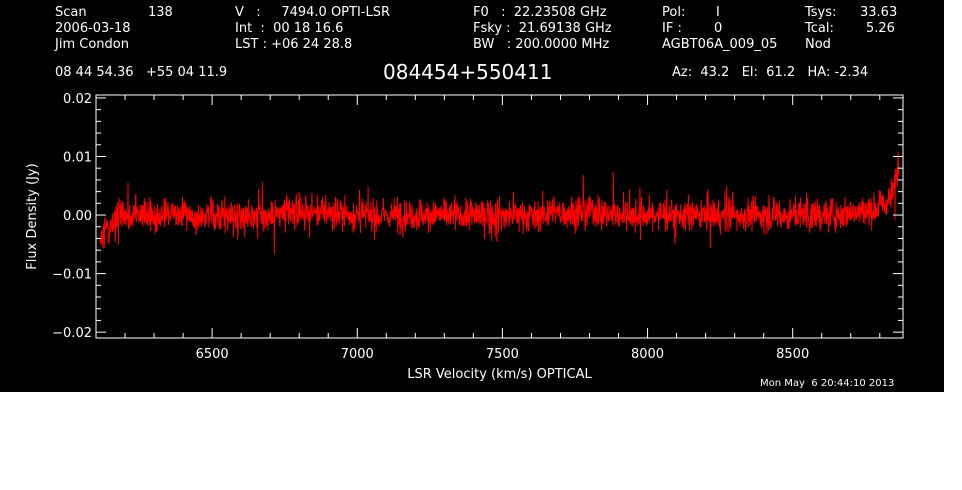  What do you see at coordinates (674, 12) in the screenshot?
I see `pol-label: Pol:` at bounding box center [674, 12].